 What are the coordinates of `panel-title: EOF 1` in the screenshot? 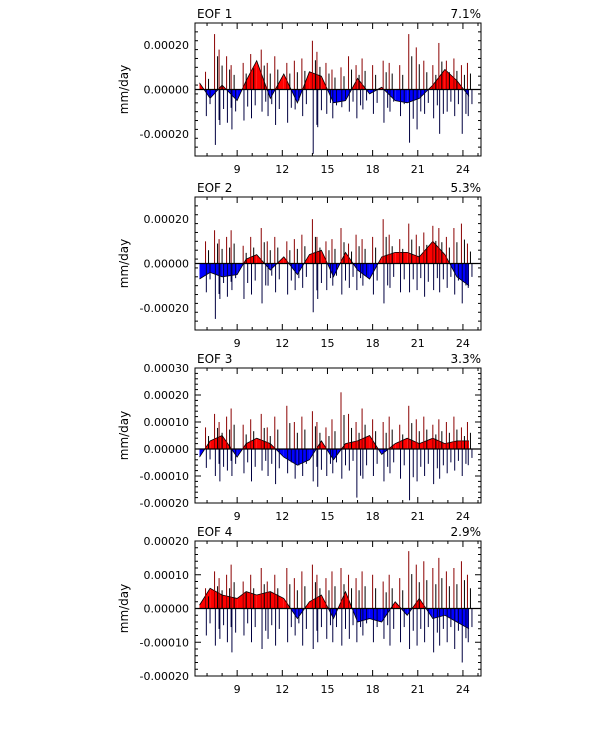 It's located at (214, 14).